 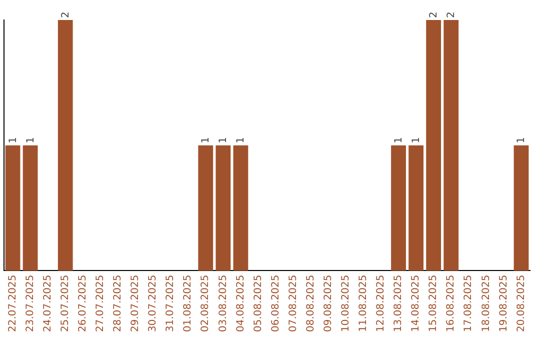 What do you see at coordinates (65, 303) in the screenshot?
I see `x-tick-label: 25.07.2025` at bounding box center [65, 303].